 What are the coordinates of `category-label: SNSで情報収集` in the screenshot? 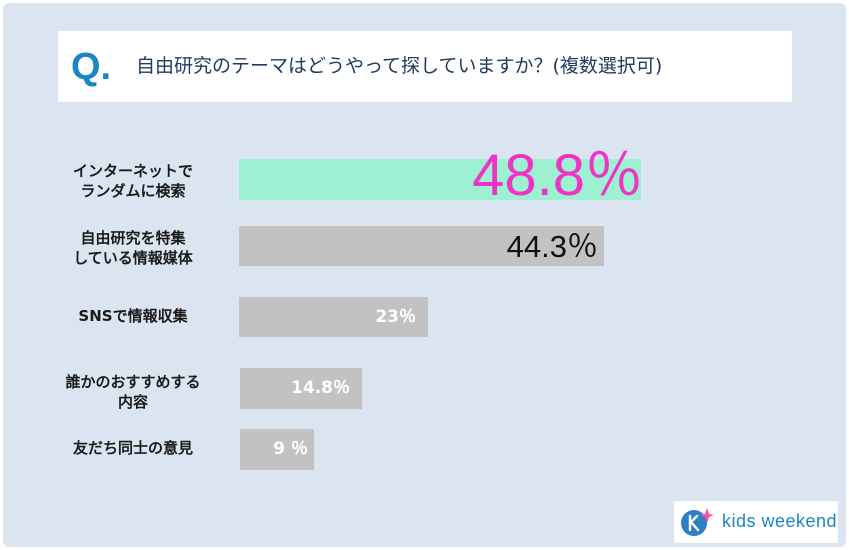 It's located at (133, 316).